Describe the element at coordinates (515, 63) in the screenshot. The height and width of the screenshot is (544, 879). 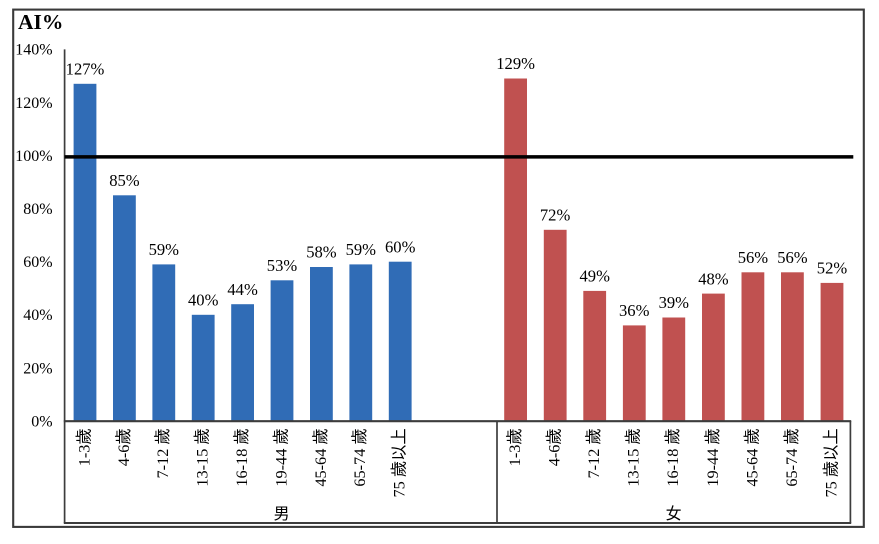
I see `svg-text: 129%` at that location.